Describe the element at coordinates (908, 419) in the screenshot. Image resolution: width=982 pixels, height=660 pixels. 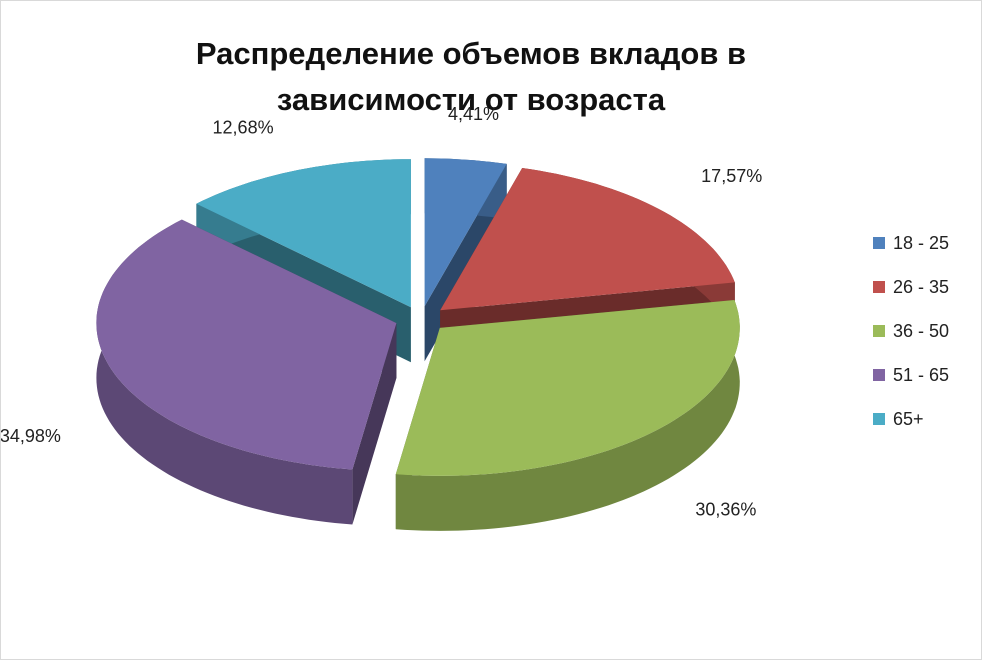
I see `legend-label: 65+` at that location.